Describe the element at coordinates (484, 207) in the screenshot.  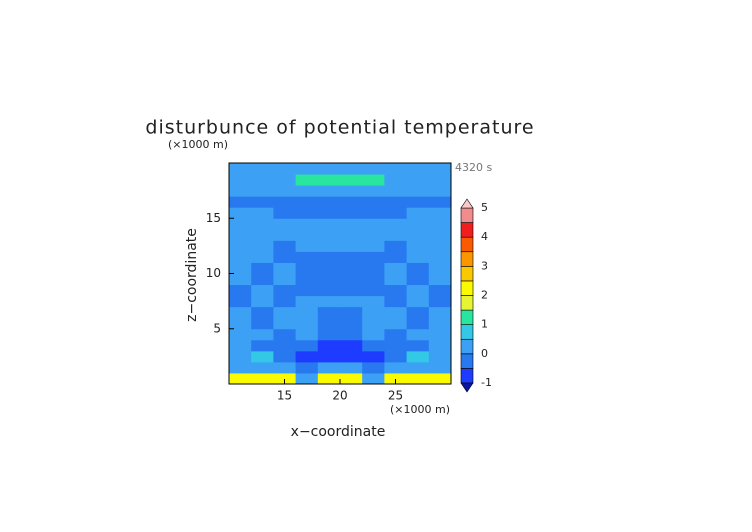
I see `colorbar-label: 5` at that location.